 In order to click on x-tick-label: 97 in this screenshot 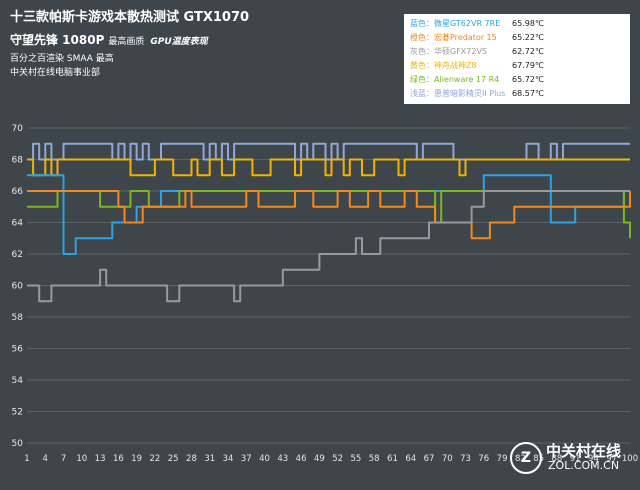, I will do `click(611, 459)`.